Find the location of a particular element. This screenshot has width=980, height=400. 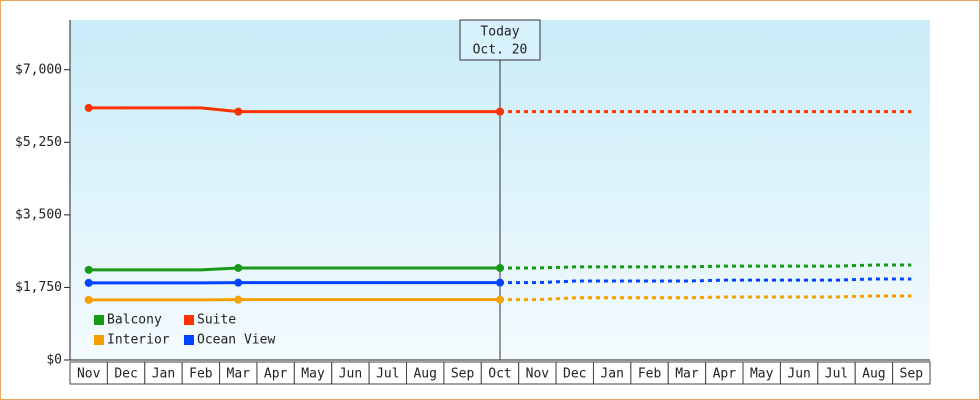

y-tick-label: $5,250 is located at coordinates (38, 142).